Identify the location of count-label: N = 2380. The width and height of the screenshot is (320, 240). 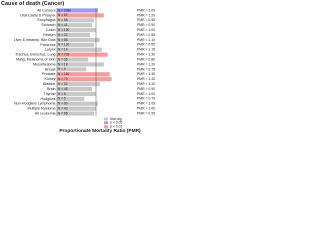
(64, 10).